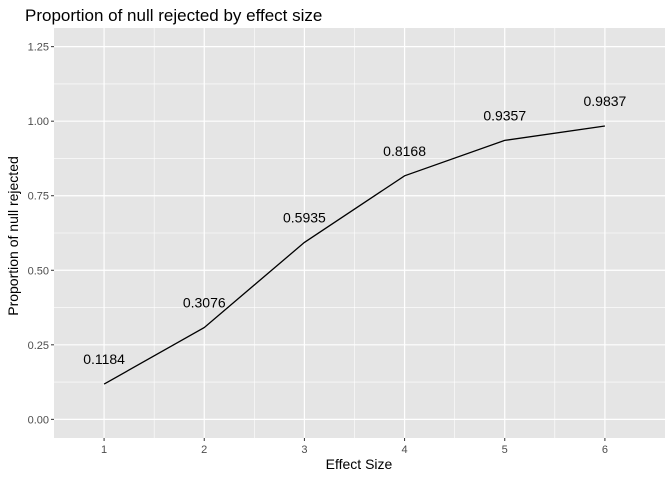 The width and height of the screenshot is (672, 480). What do you see at coordinates (354, 447) in the screenshot?
I see `x-axis-ticks: 1 2 3 4 5 6` at bounding box center [354, 447].